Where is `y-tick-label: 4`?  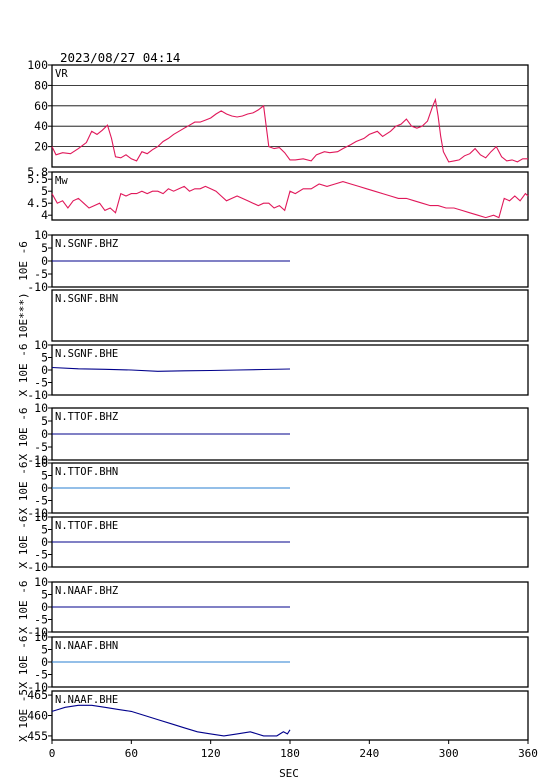
y-tick-label: 4 is located at coordinates (44, 215).